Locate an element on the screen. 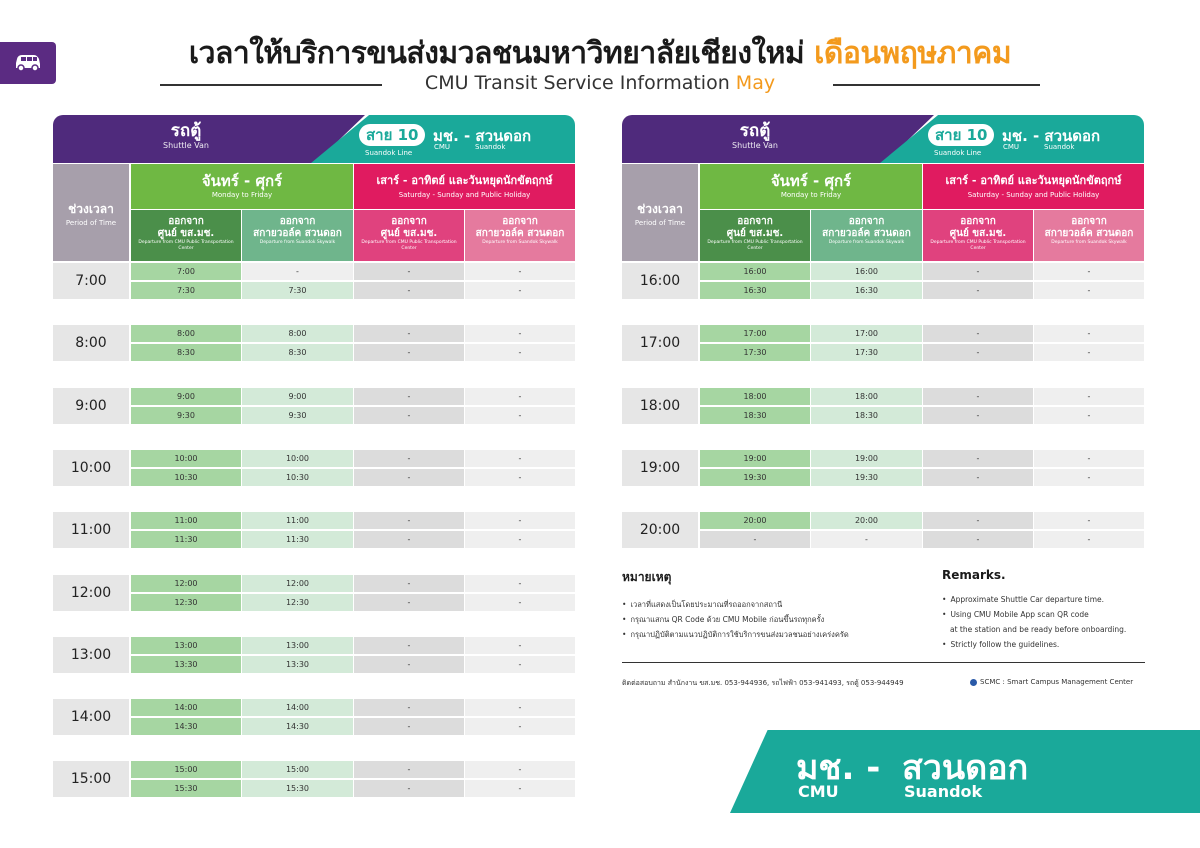  time-group: 16:00 16:00 16:00- -16:30 16:30- - is located at coordinates (883, 281).